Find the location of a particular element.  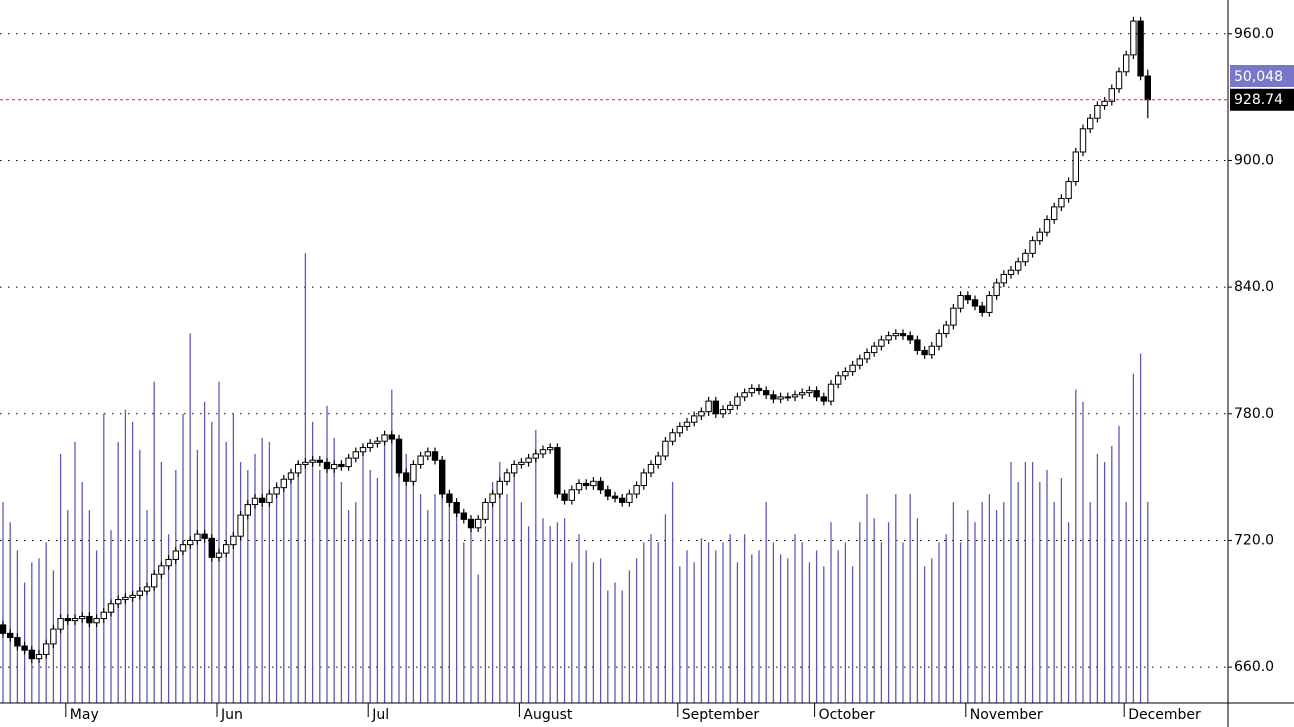

y-tick-label: 720.0 is located at coordinates (1254, 540).